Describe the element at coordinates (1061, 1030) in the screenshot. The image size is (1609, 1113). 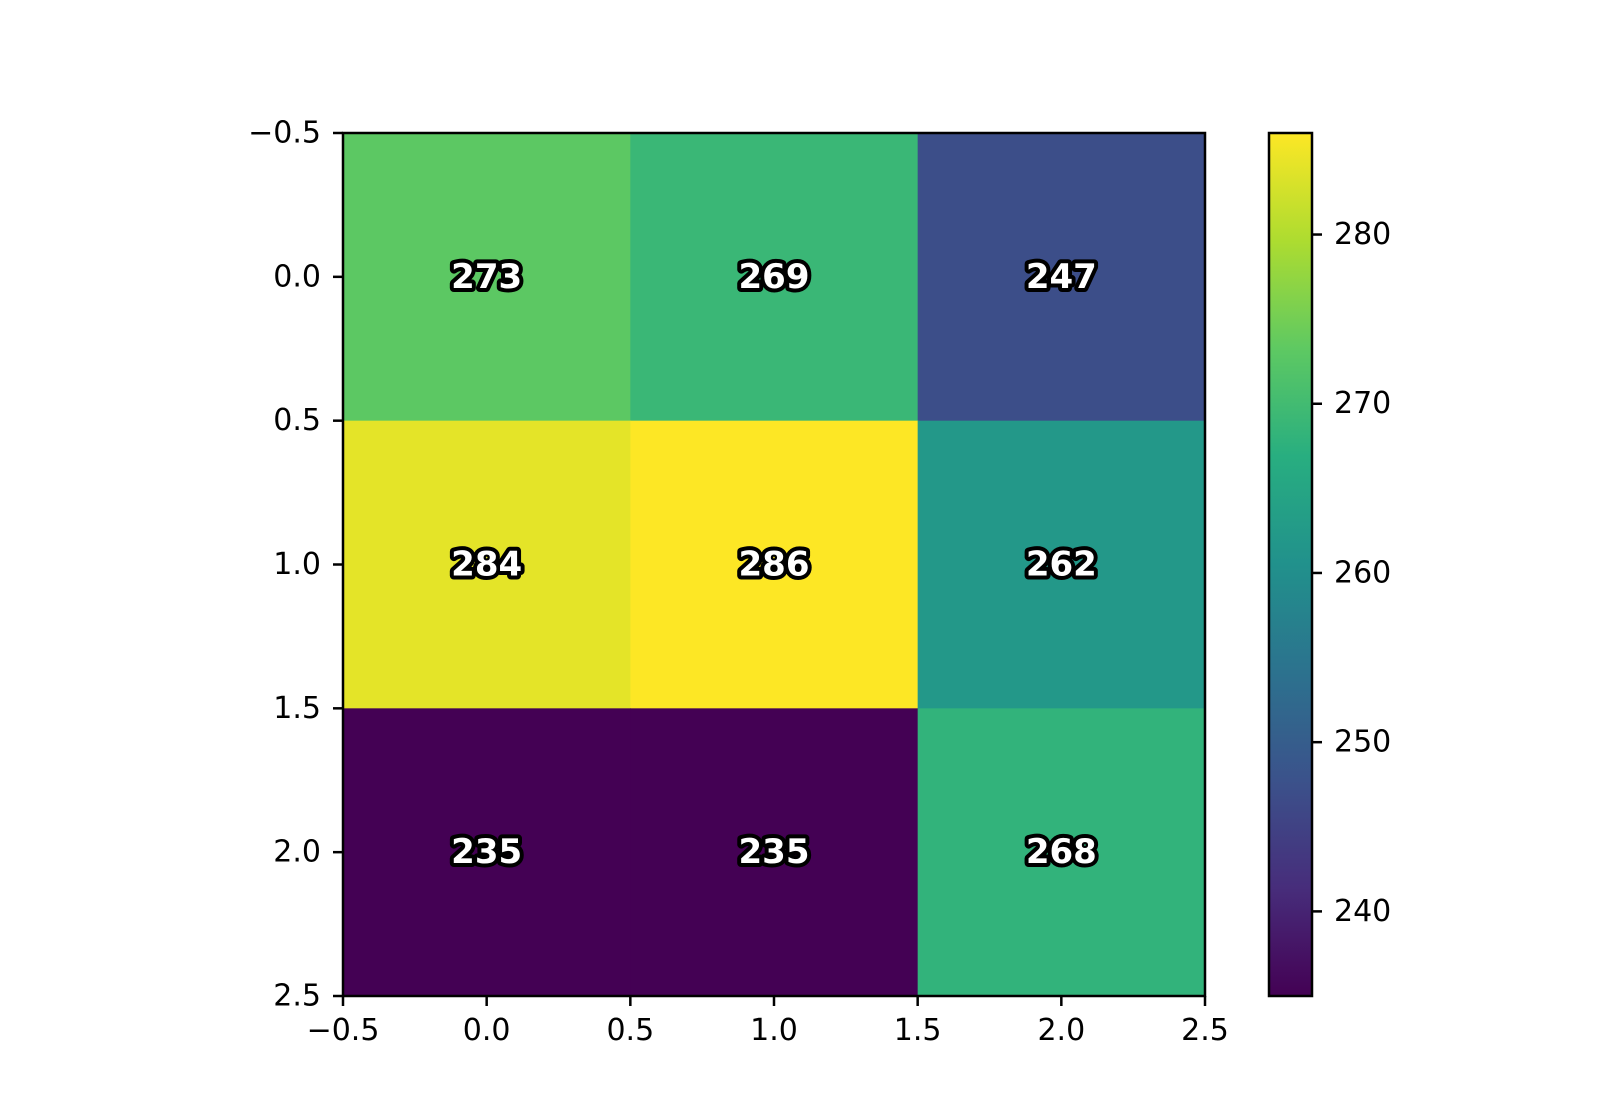
I see `x-tick-label: 2.0` at that location.